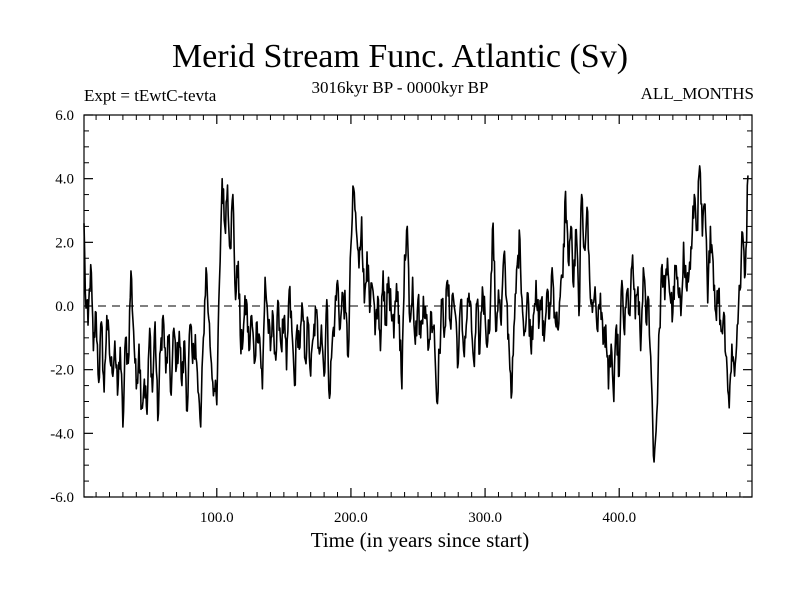 Image resolution: width=800 pixels, height=600 pixels. What do you see at coordinates (217, 518) in the screenshot?
I see `x-tick-label: 100.0` at bounding box center [217, 518].